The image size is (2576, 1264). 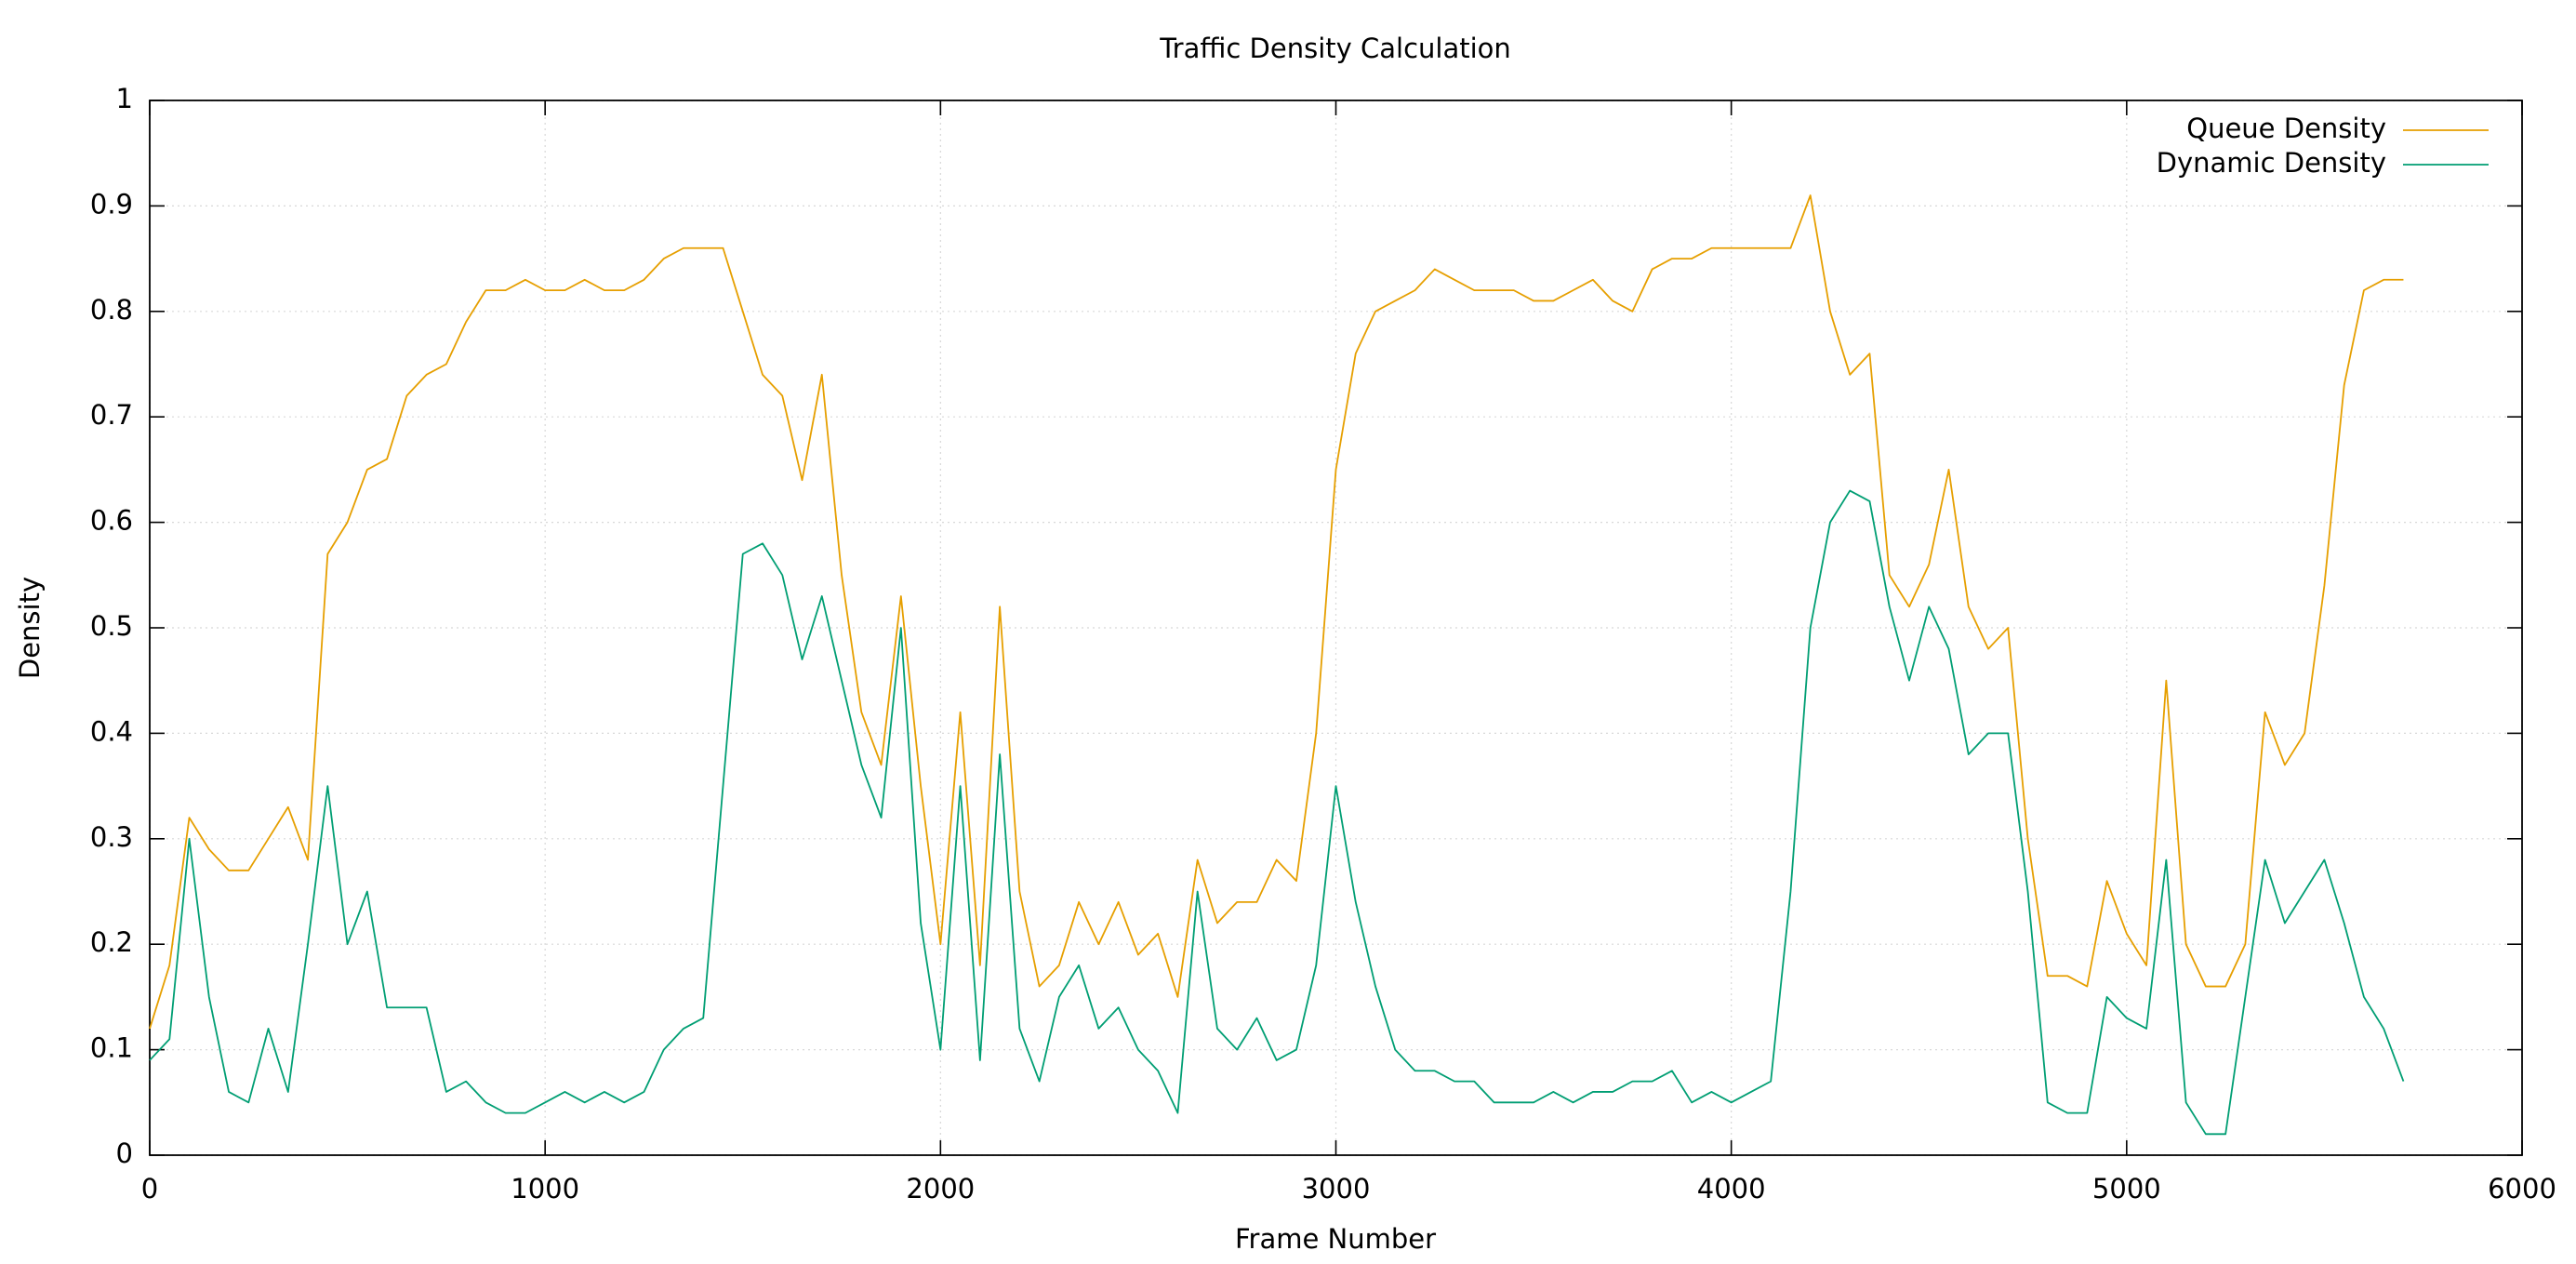 What do you see at coordinates (111, 942) in the screenshot?
I see `y-tick-label: 0.2` at bounding box center [111, 942].